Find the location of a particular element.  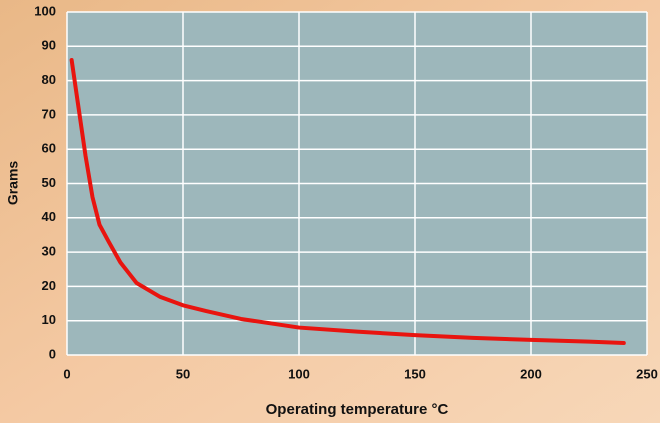

y-tick-label: 0 is located at coordinates (52, 353).